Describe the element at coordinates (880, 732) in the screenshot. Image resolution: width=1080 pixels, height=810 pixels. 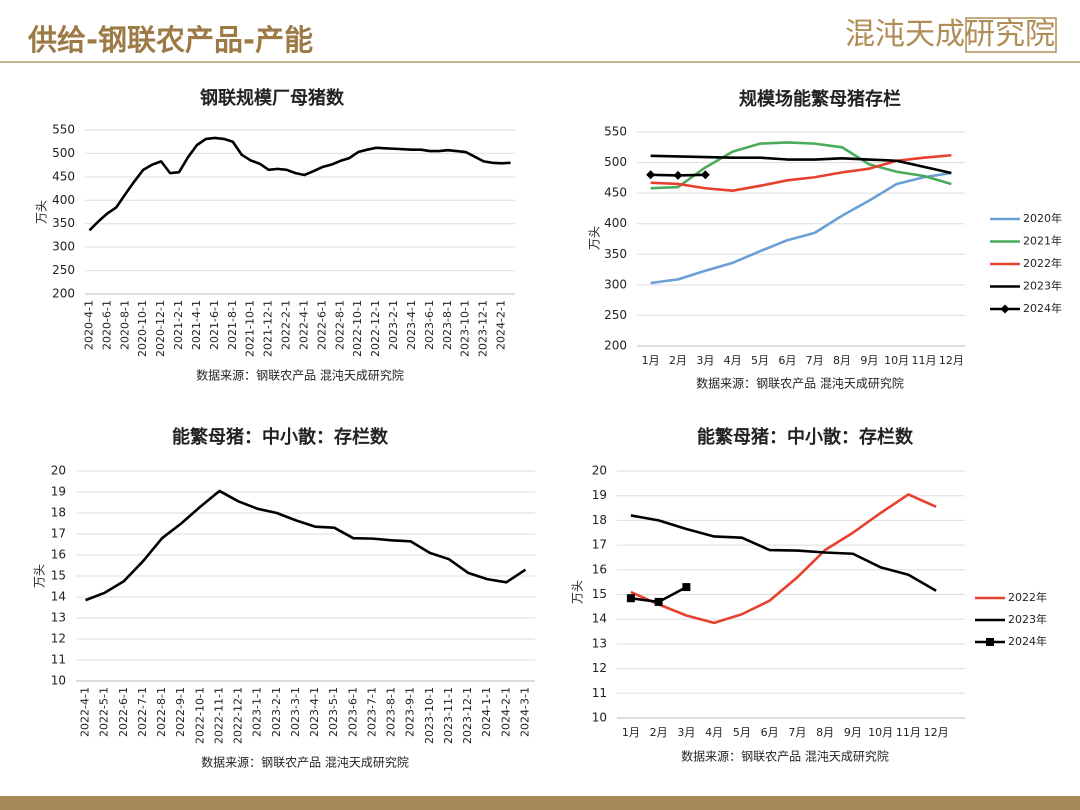
I see `x-tick-label: 10月` at that location.